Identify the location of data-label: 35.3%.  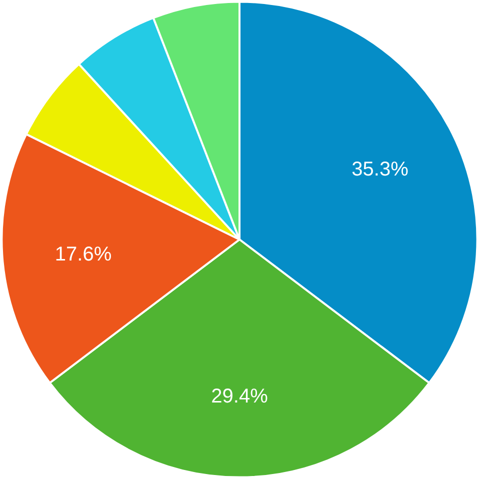
(380, 169).